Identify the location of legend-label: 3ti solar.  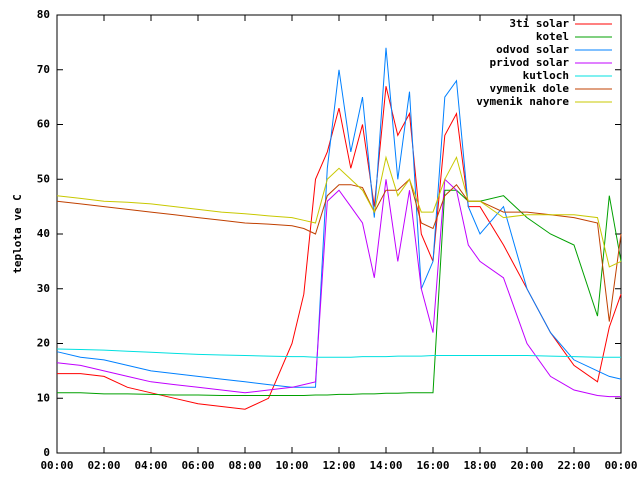
(539, 23).